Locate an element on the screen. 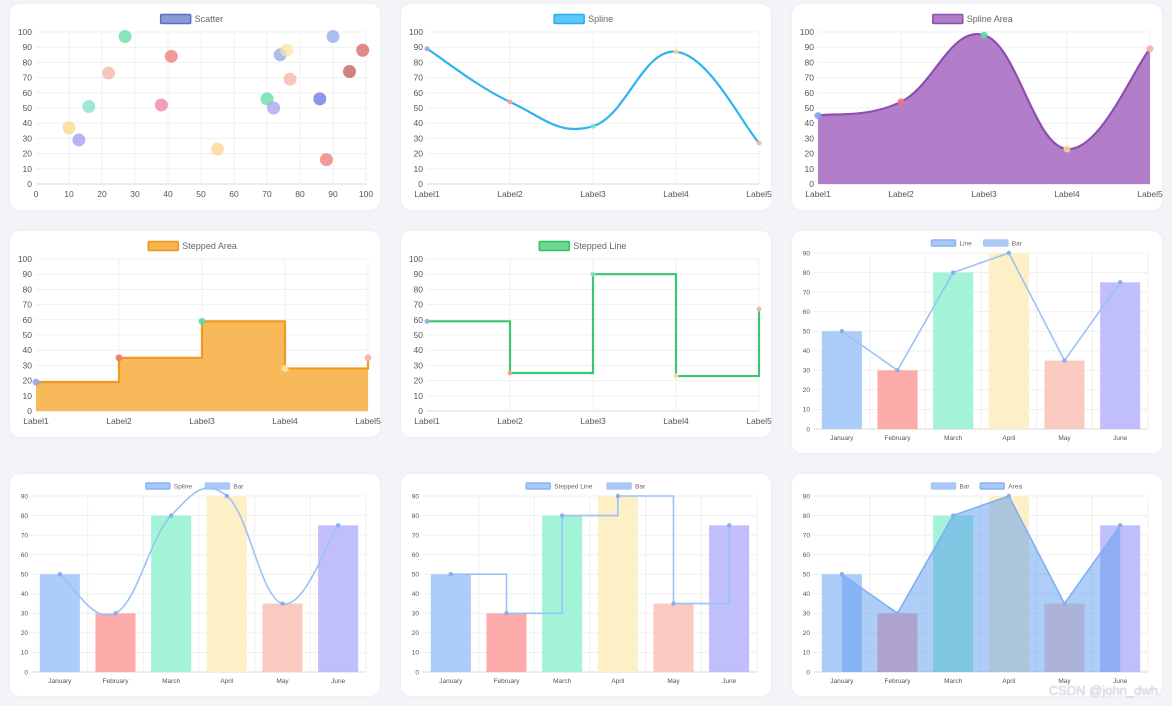 The image size is (1172, 706). x-tick-label: 70 is located at coordinates (267, 194).